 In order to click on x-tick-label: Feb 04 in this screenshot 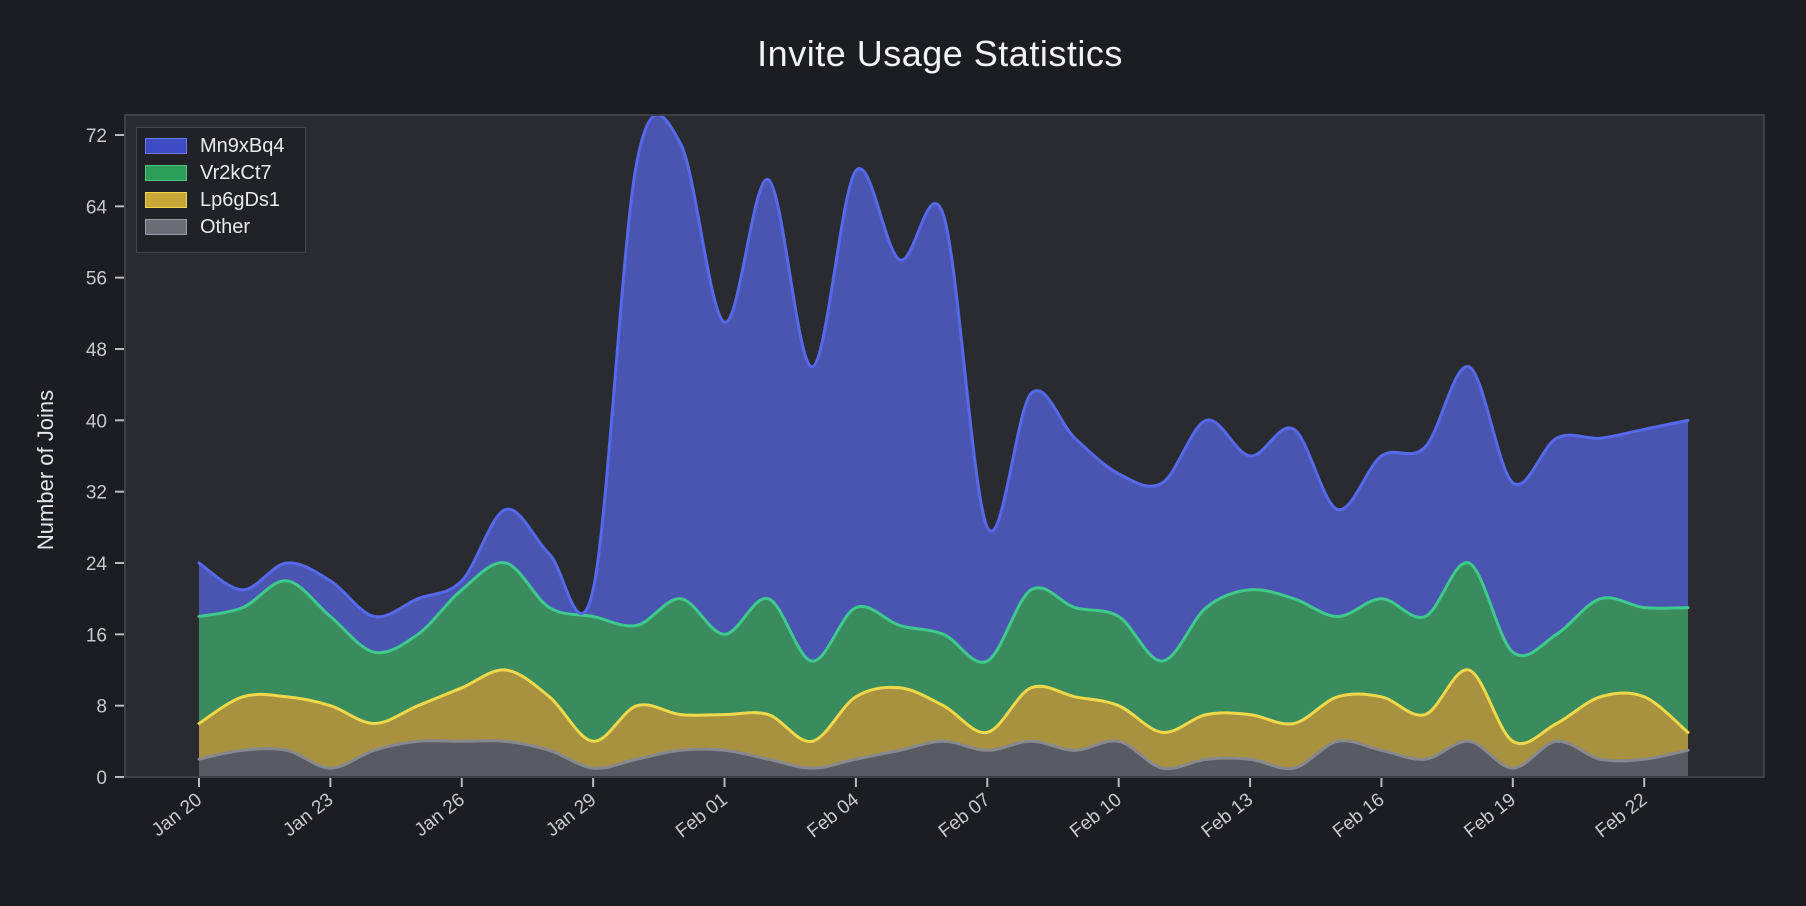, I will do `click(833, 815)`.